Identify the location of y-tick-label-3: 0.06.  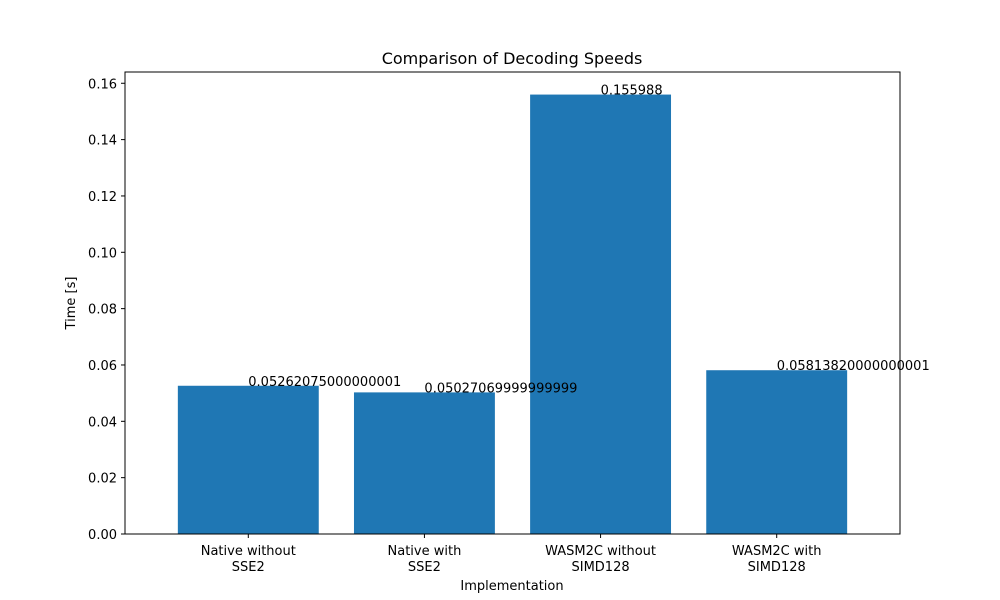
(102, 366).